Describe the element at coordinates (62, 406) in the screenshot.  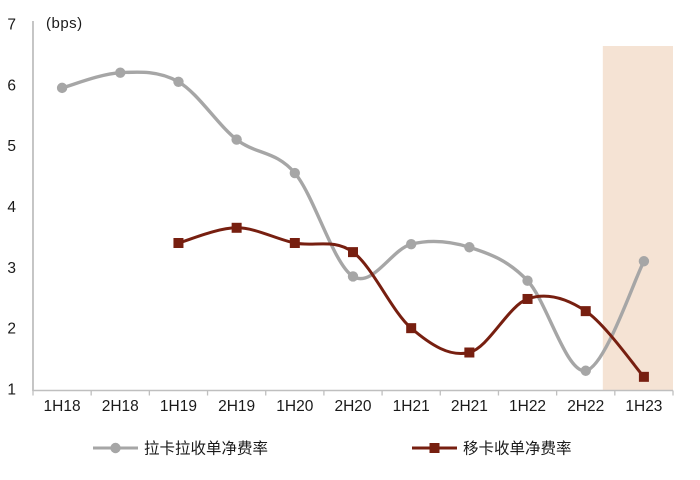
I see `x-axis-label: 1H18` at that location.